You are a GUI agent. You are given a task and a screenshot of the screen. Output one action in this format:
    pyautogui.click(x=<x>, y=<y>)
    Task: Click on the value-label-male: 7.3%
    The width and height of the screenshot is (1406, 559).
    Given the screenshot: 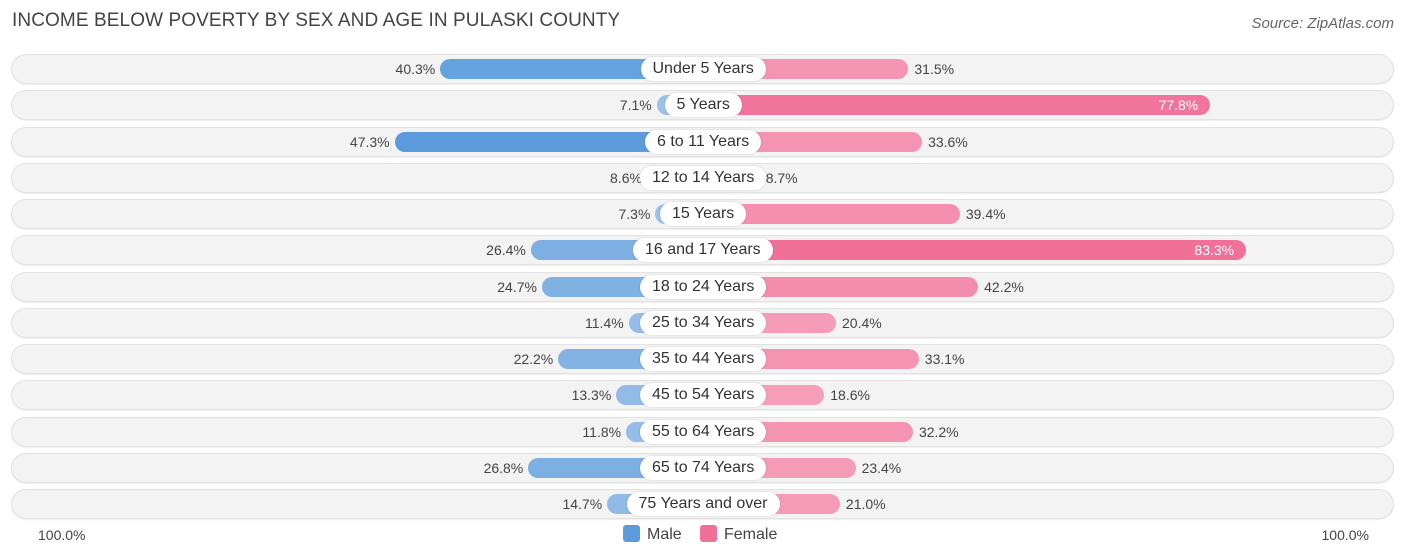 What is the action you would take?
    pyautogui.click(x=634, y=214)
    